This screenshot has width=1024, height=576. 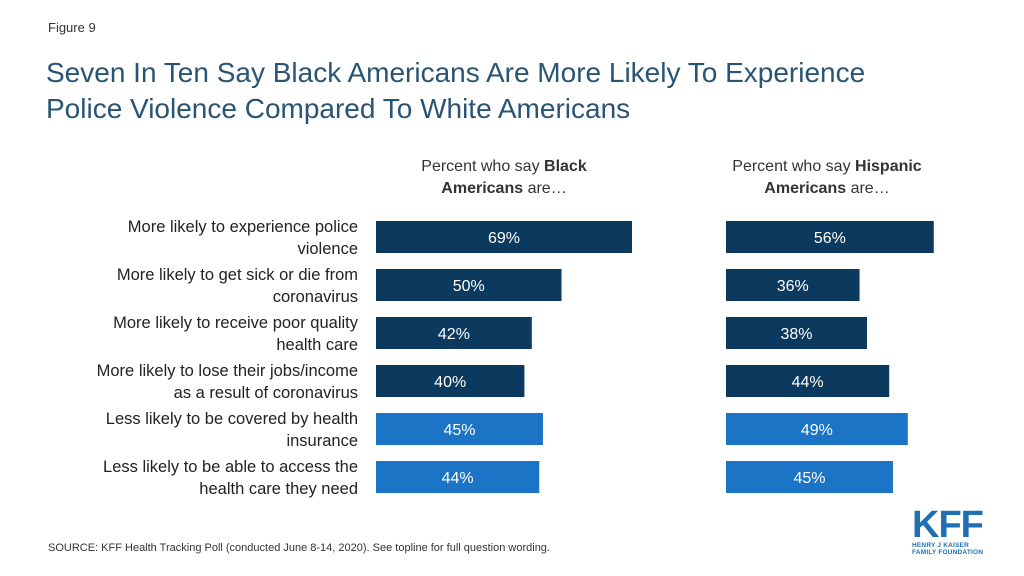 I want to click on data-label: 69%, so click(x=504, y=238).